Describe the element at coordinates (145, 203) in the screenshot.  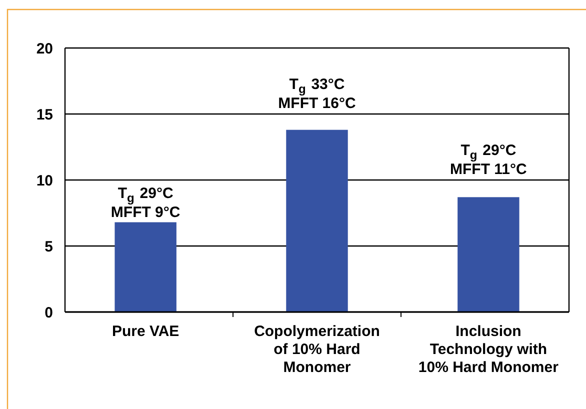
I see `annotation: T$_{g}$ 29°C MFFT 9°C` at that location.